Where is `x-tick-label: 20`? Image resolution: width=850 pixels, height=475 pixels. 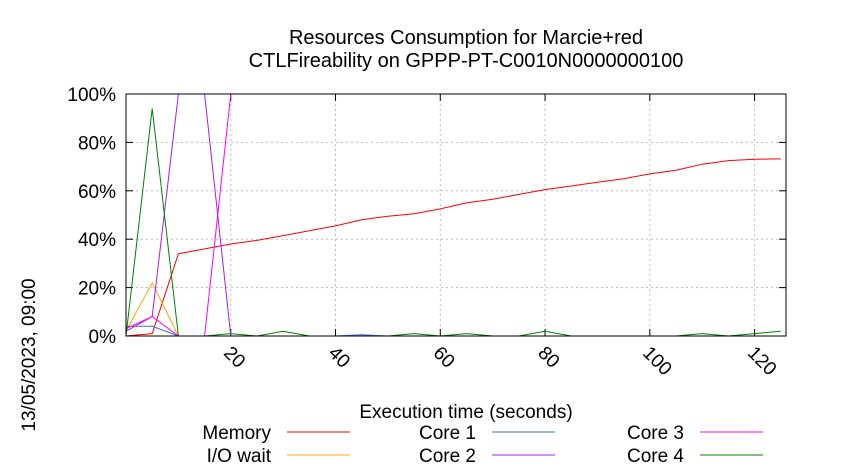 x-tick-label: 20 is located at coordinates (234, 358).